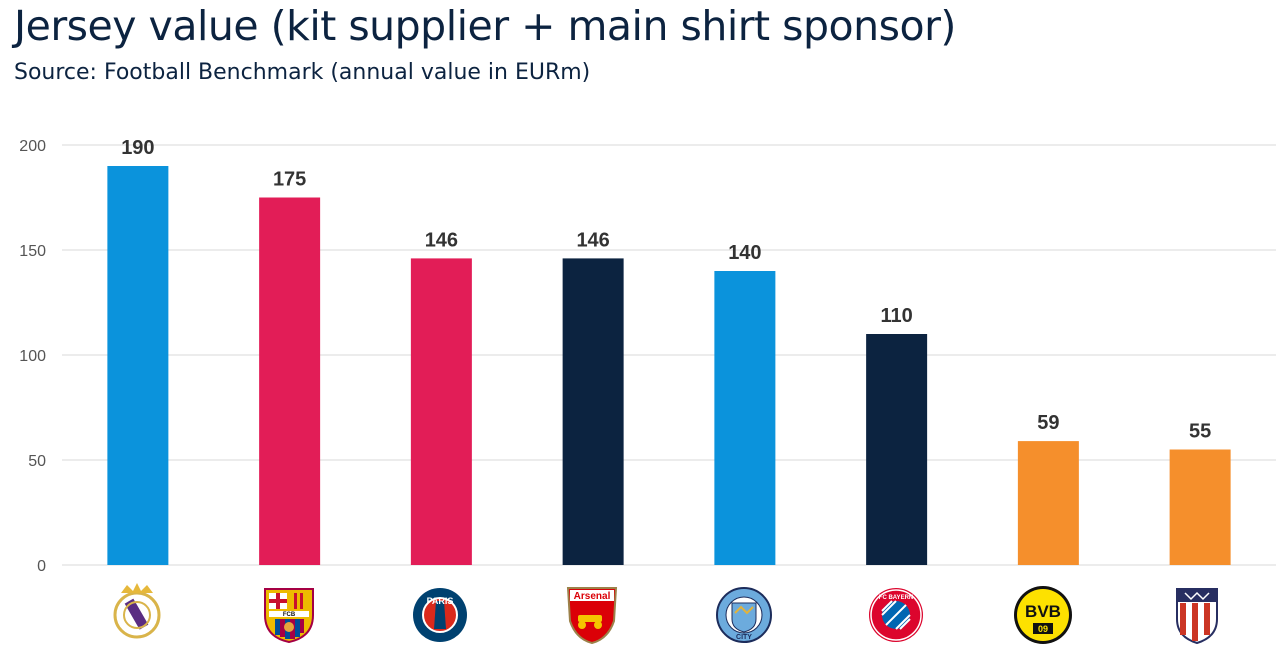  Describe the element at coordinates (440, 601) in the screenshot. I see `psg-crest-text: PARIS` at that location.